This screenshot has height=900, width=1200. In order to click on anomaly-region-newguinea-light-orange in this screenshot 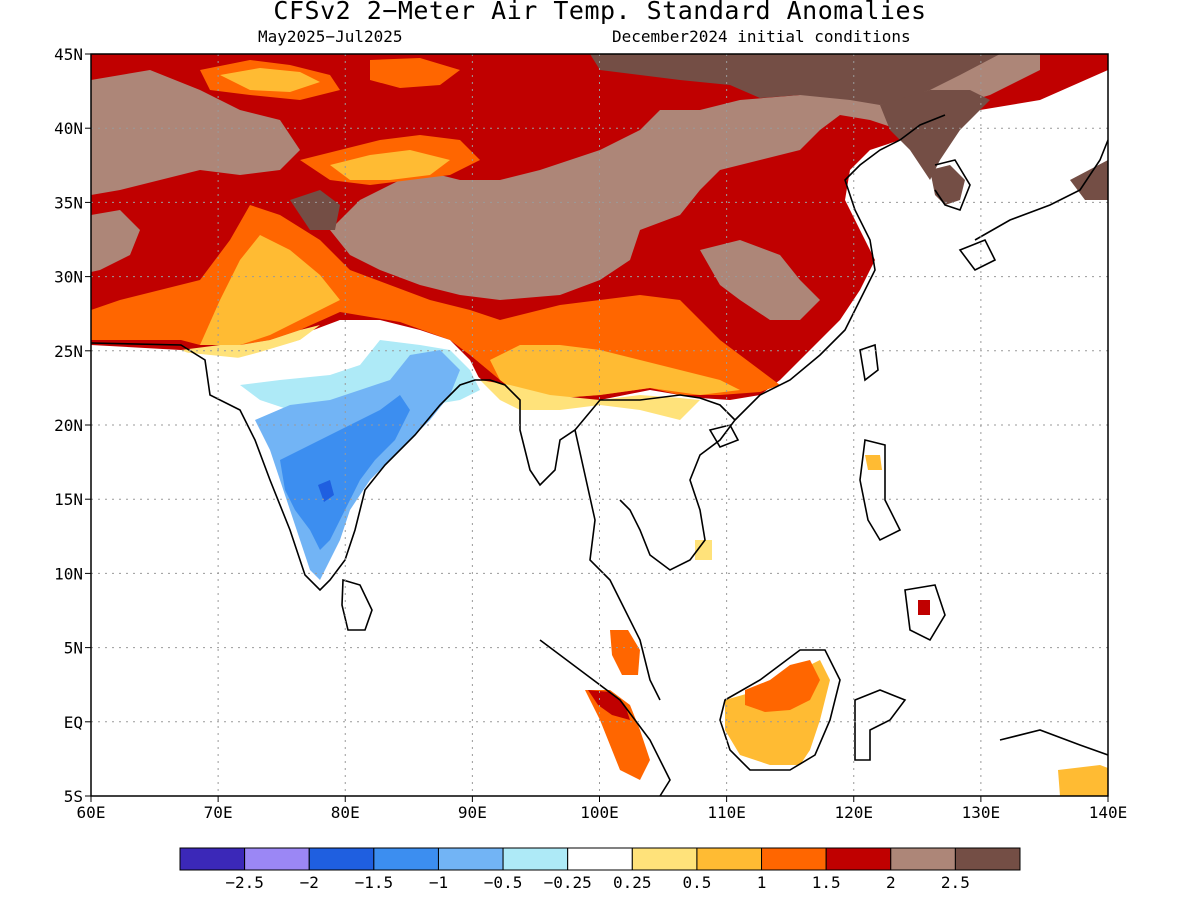, I will do `click(1083, 780)`.